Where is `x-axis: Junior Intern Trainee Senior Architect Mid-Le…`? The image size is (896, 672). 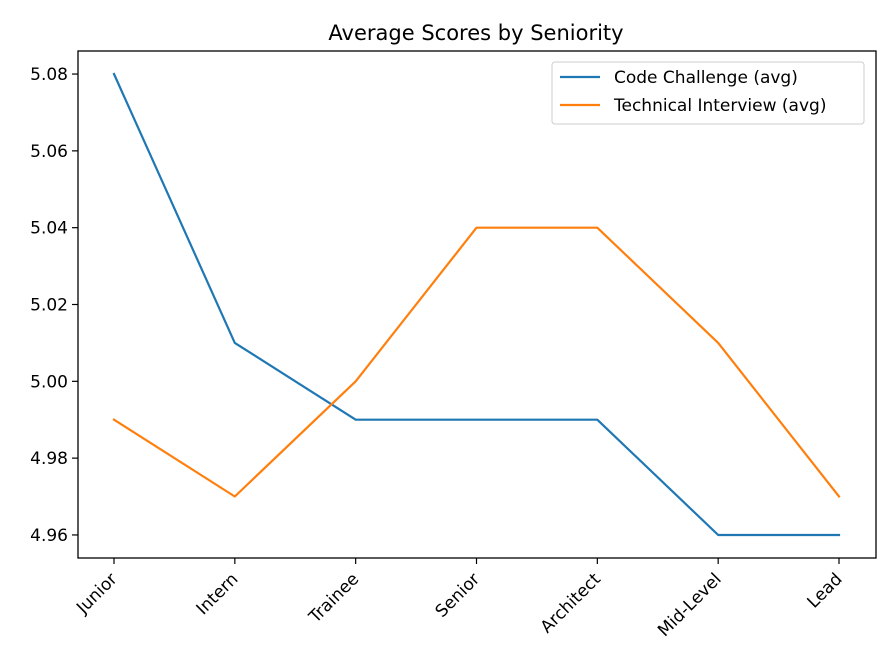 x-axis: Junior Intern Trainee Senior Architect Mid-Le… is located at coordinates (459, 599).